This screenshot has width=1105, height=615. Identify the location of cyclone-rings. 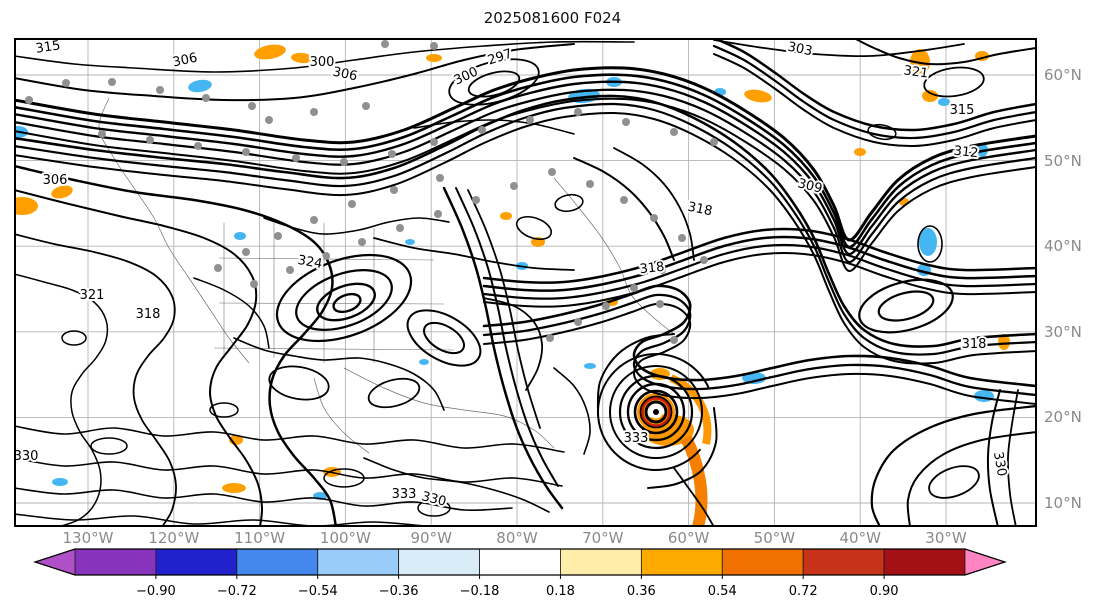
(656, 412).